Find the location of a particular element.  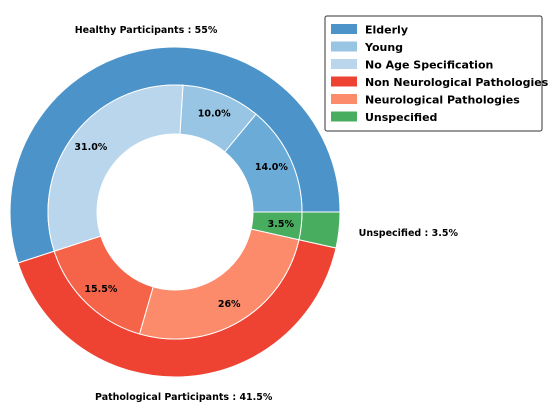

legend-label-unspecified: Unspecified is located at coordinates (401, 117).